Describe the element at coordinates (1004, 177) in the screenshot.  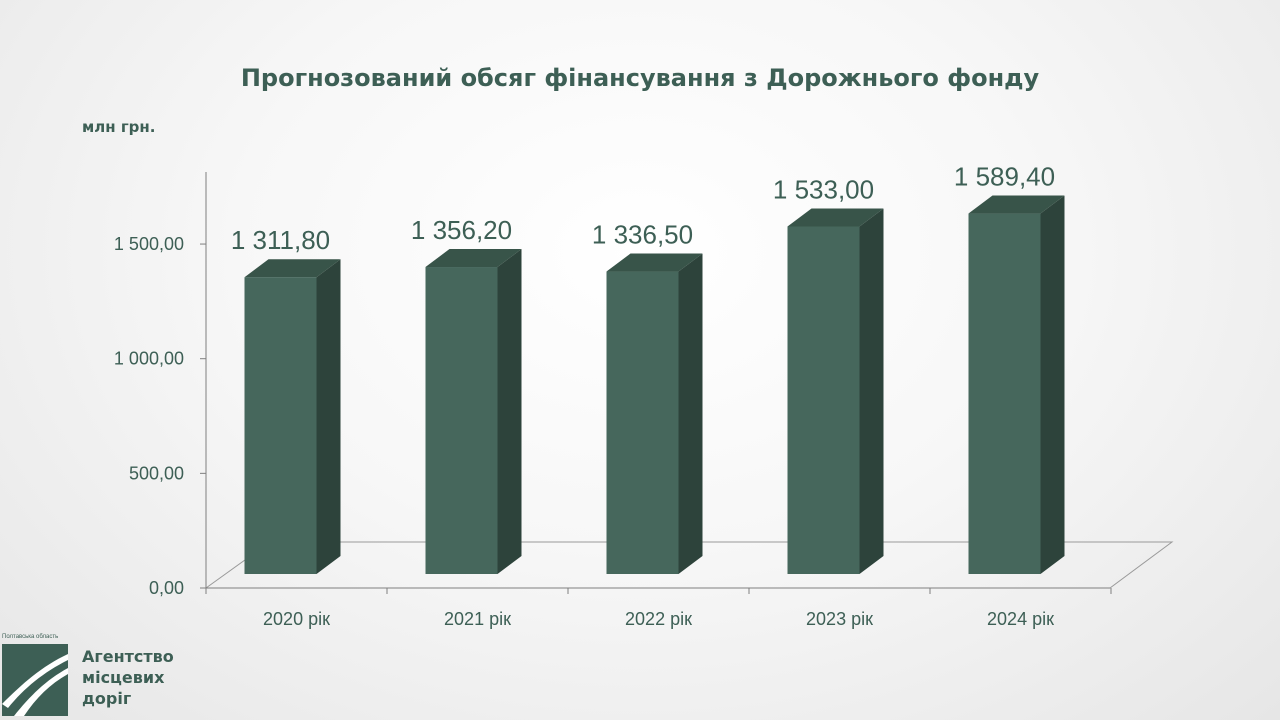
I see `bar-value-label: 1 589,40` at that location.